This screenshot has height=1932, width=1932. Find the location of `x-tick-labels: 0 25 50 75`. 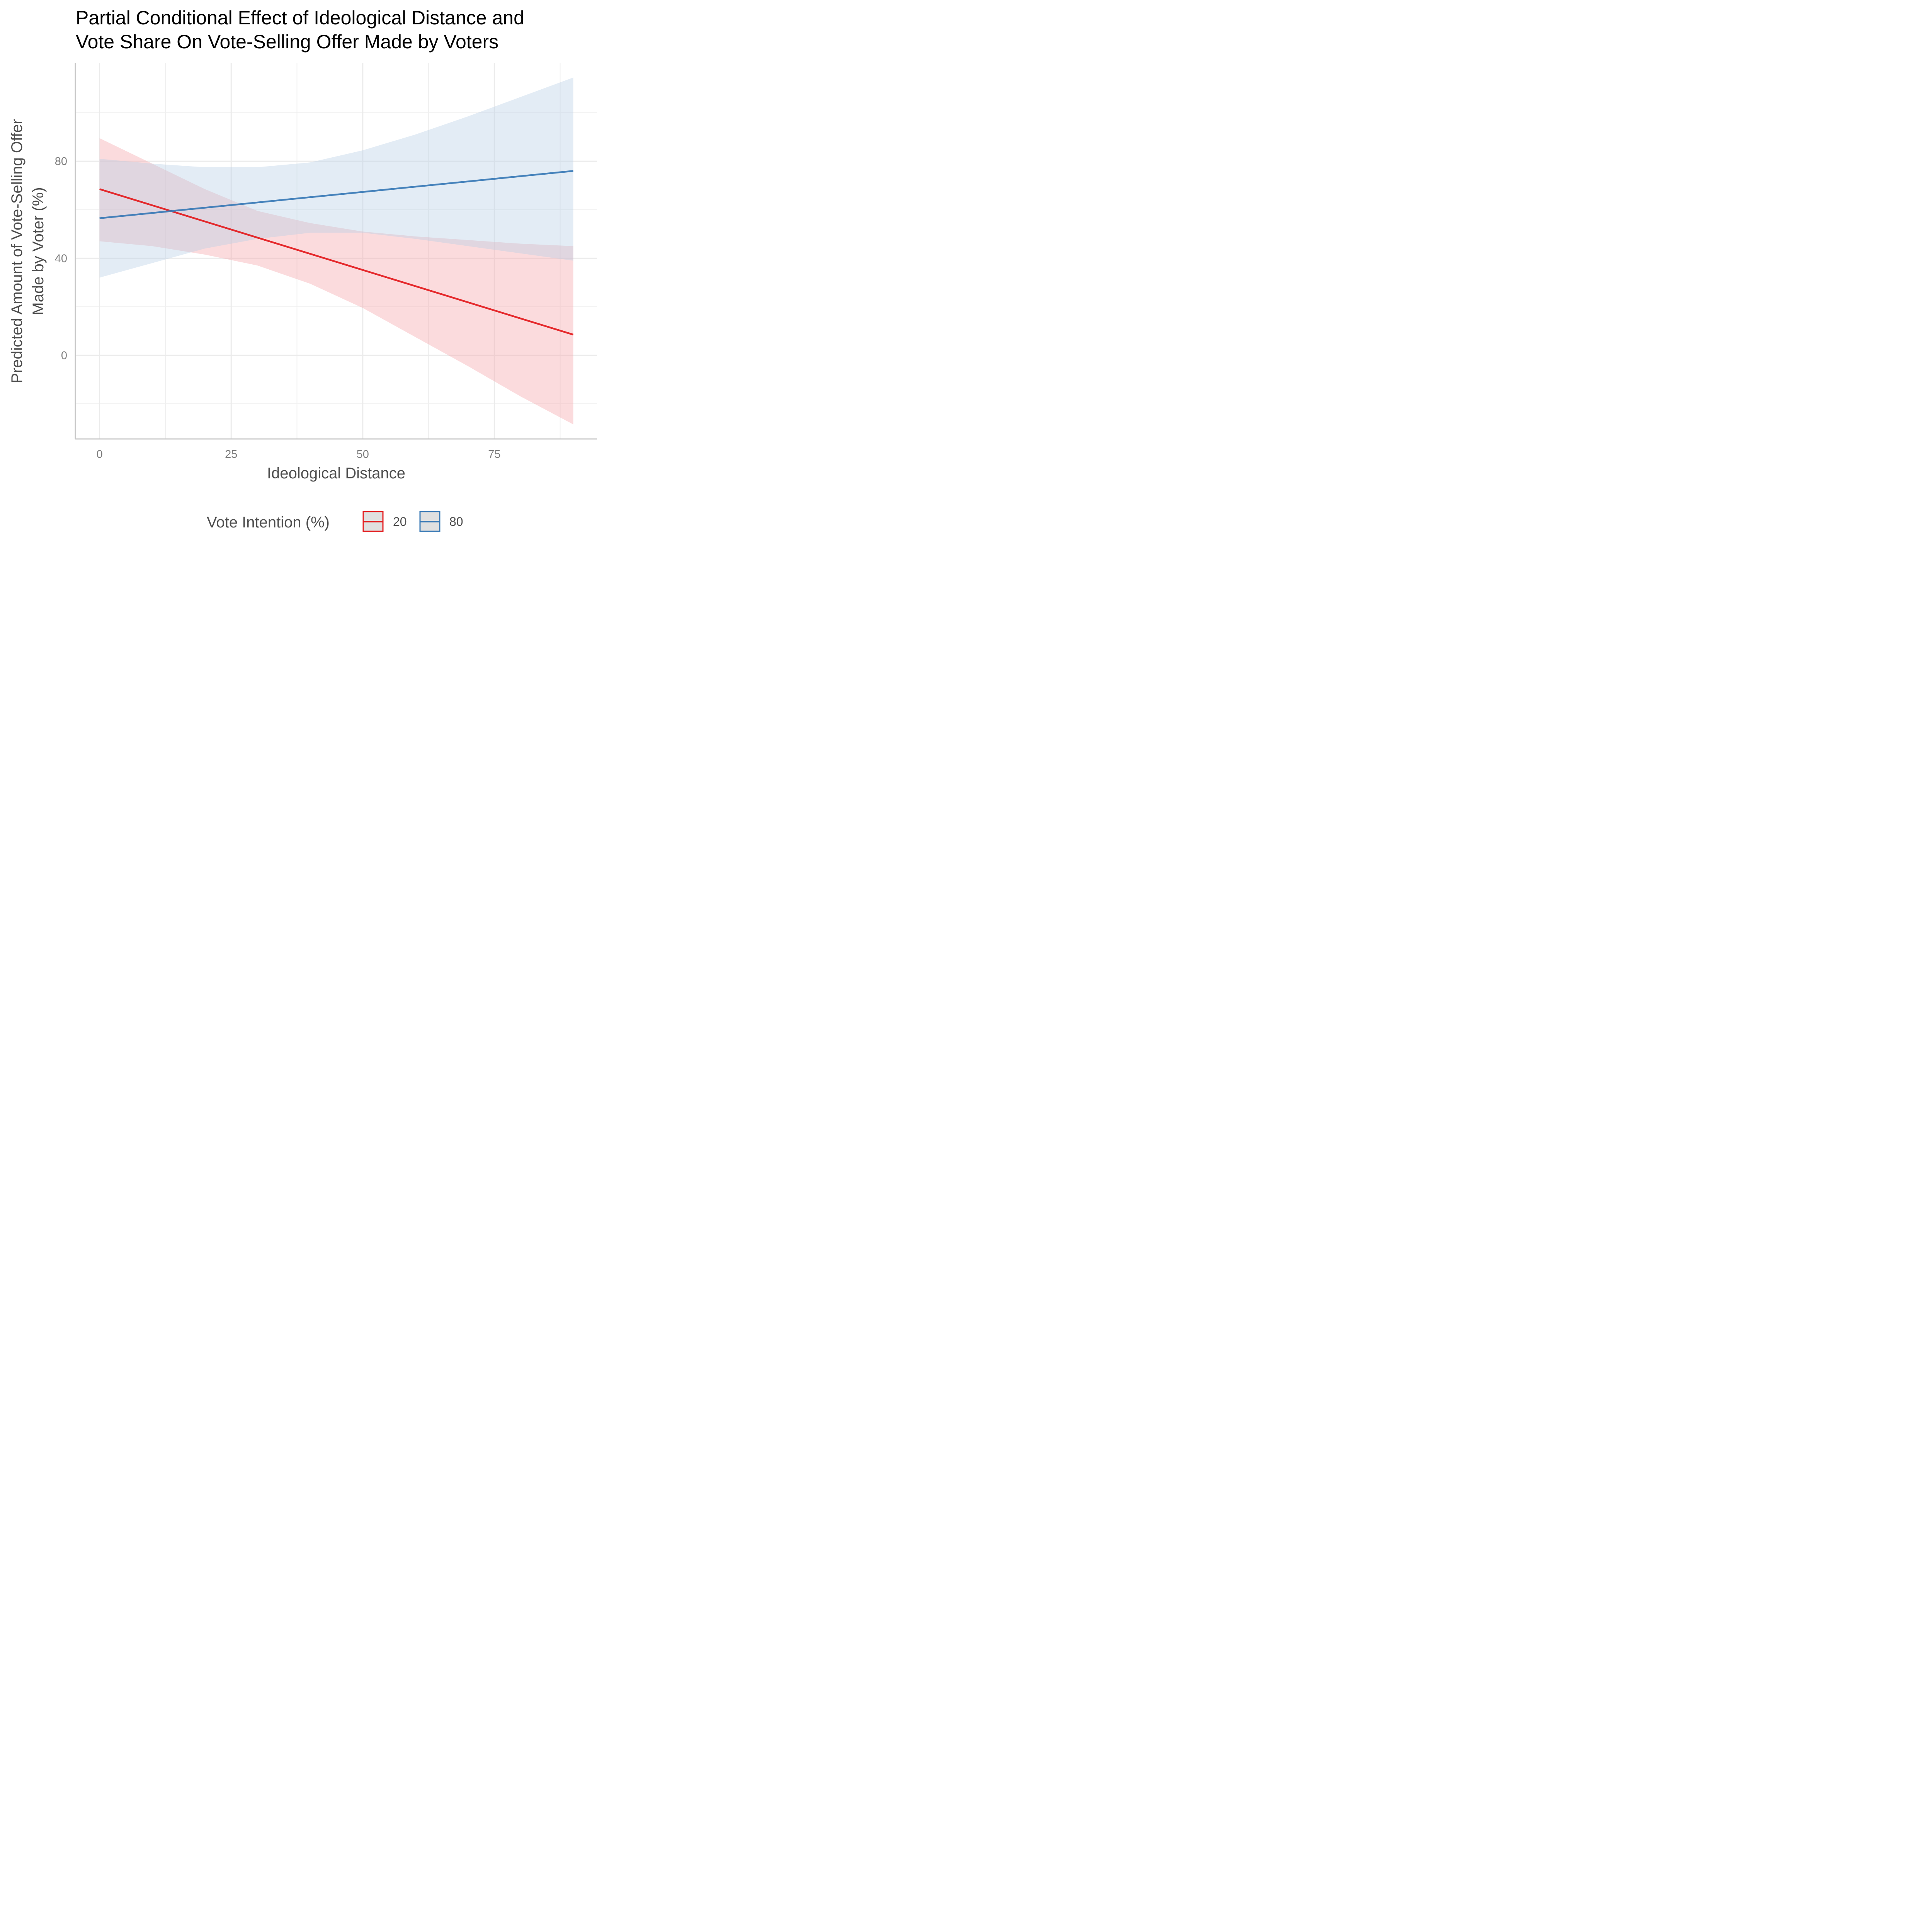

x-tick-labels: 0 25 50 75 is located at coordinates (299, 454).